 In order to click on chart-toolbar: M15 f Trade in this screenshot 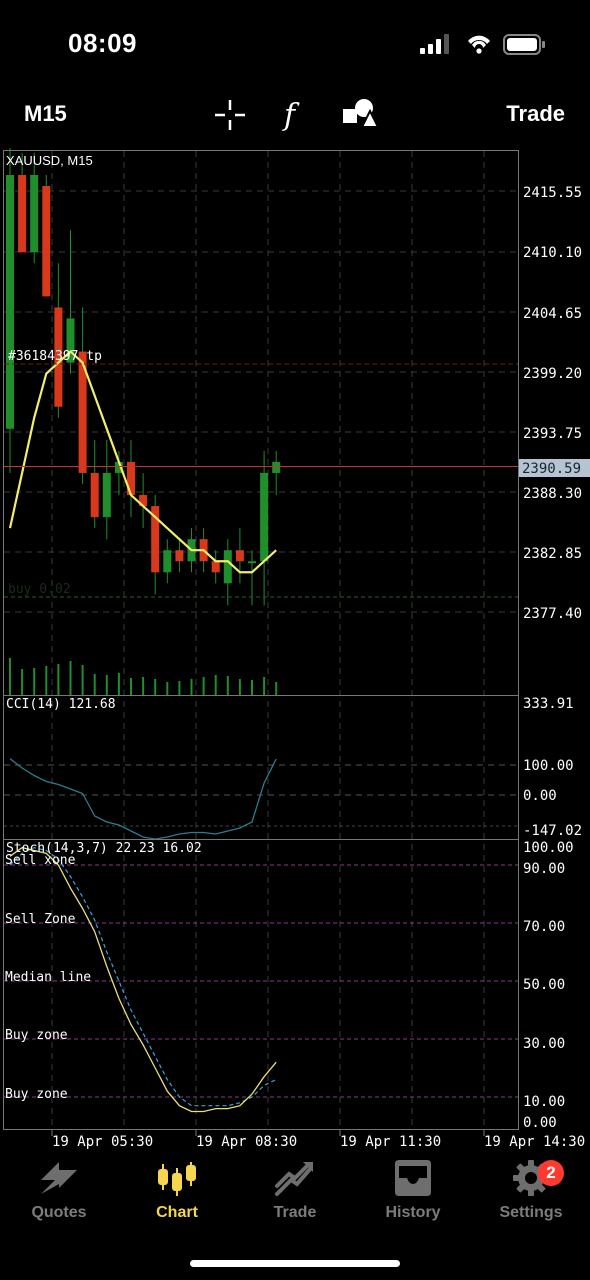, I will do `click(295, 115)`.